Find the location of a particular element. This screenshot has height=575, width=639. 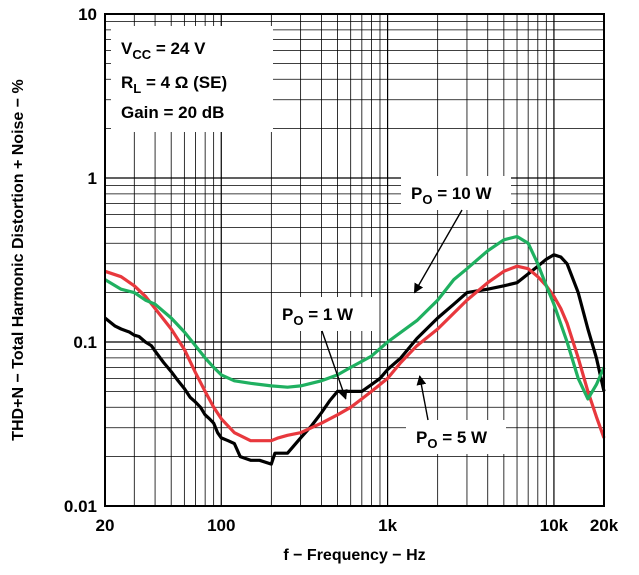

y-tick-label: 10 is located at coordinates (87, 14).